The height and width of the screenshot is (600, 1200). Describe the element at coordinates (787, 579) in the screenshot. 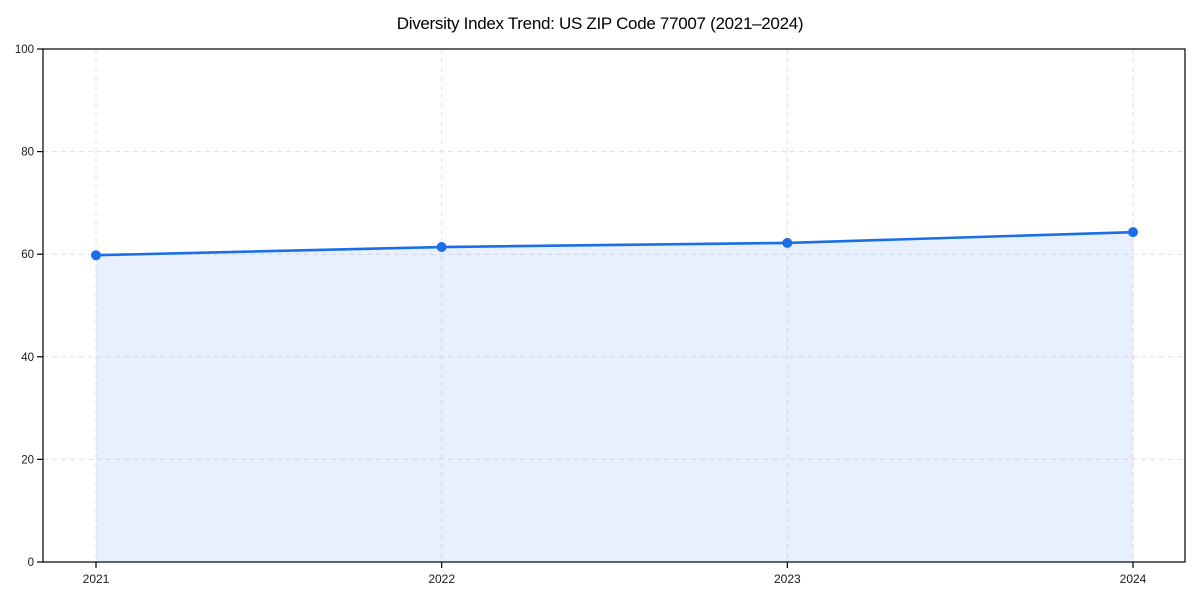

I see `x-tick-label: 2023` at that location.